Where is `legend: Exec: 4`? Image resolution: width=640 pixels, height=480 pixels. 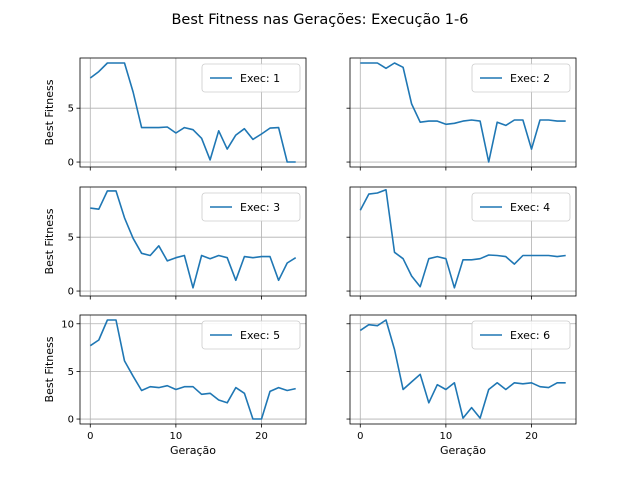
legend: Exec: 4 is located at coordinates (521, 207).